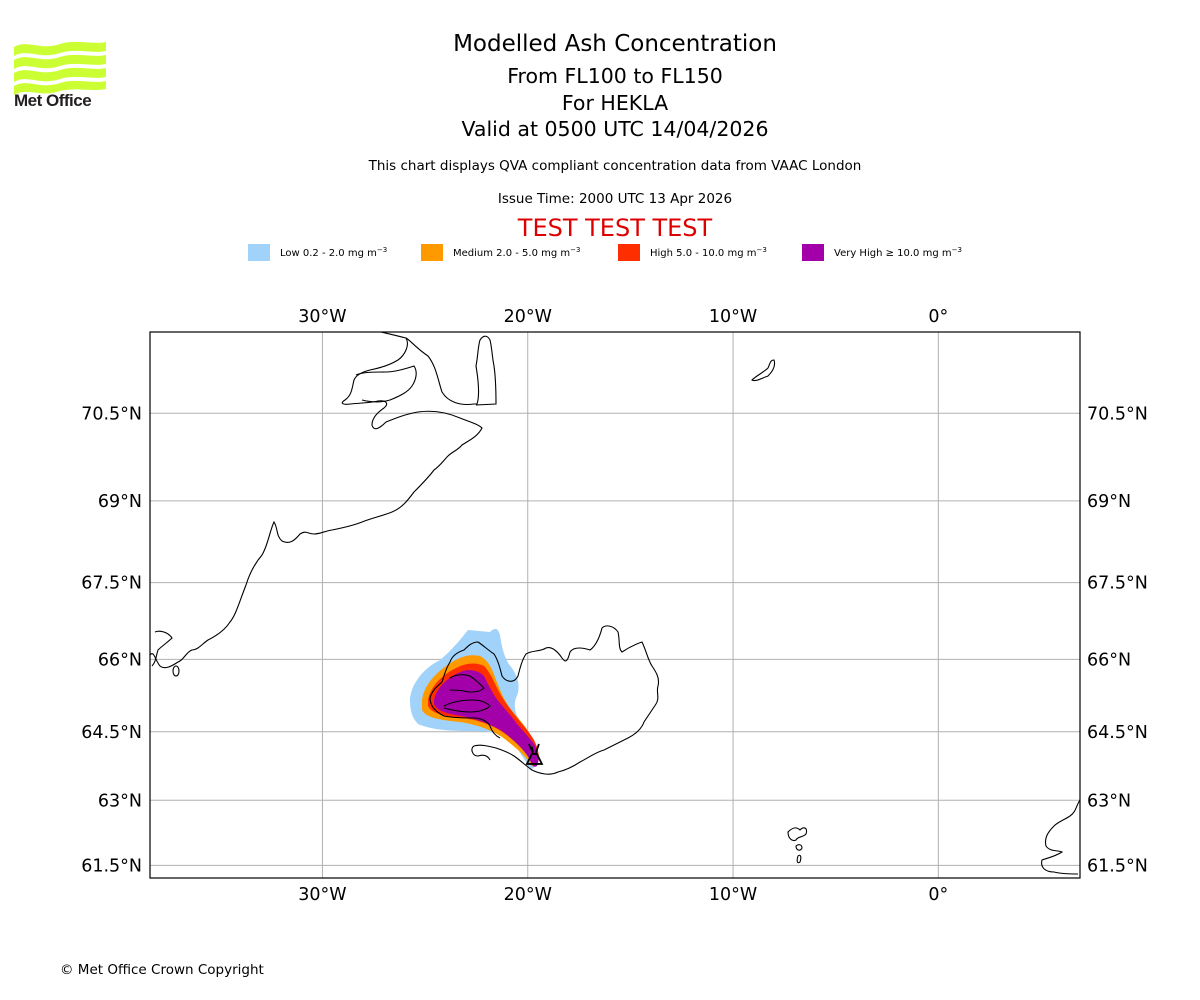 The width and height of the screenshot is (1200, 1000). Describe the element at coordinates (1060, 837) in the screenshot. I see `coastline-norway` at that location.